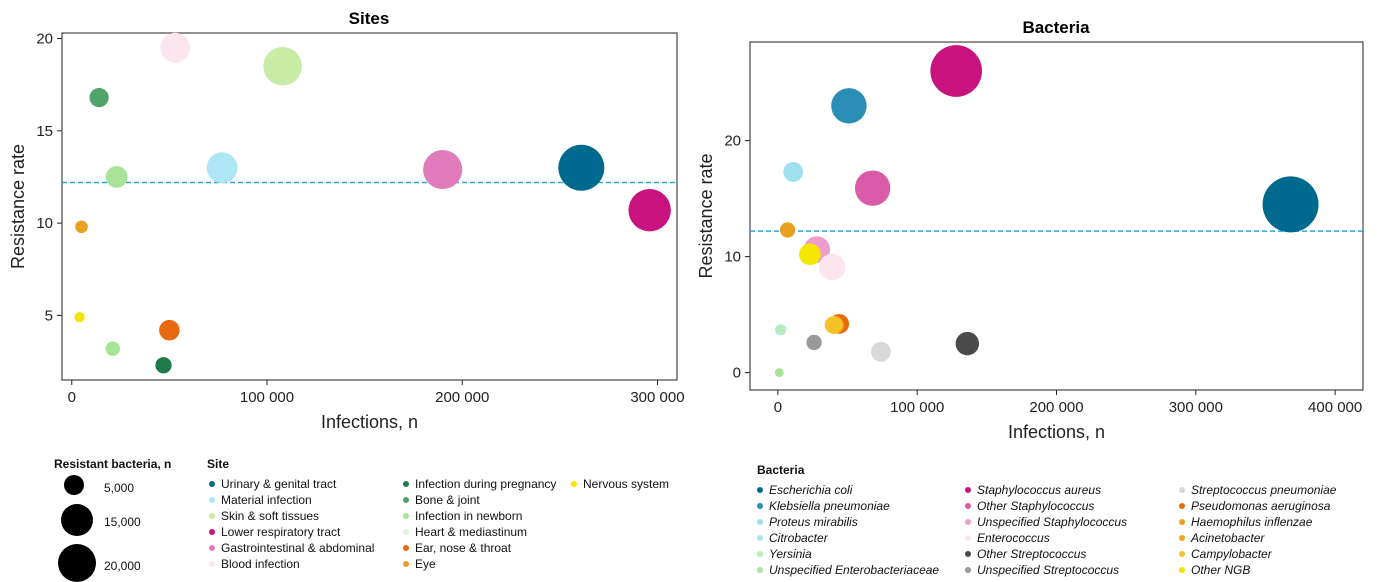  I want to click on size-legend-title: Resistant bacteria, n, so click(113, 464).